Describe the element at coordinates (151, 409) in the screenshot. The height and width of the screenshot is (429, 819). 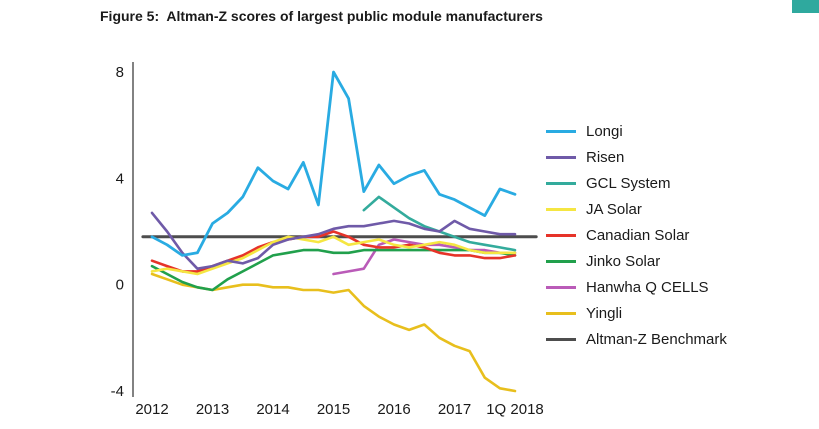
I see `x-tick-label: 2012` at that location.